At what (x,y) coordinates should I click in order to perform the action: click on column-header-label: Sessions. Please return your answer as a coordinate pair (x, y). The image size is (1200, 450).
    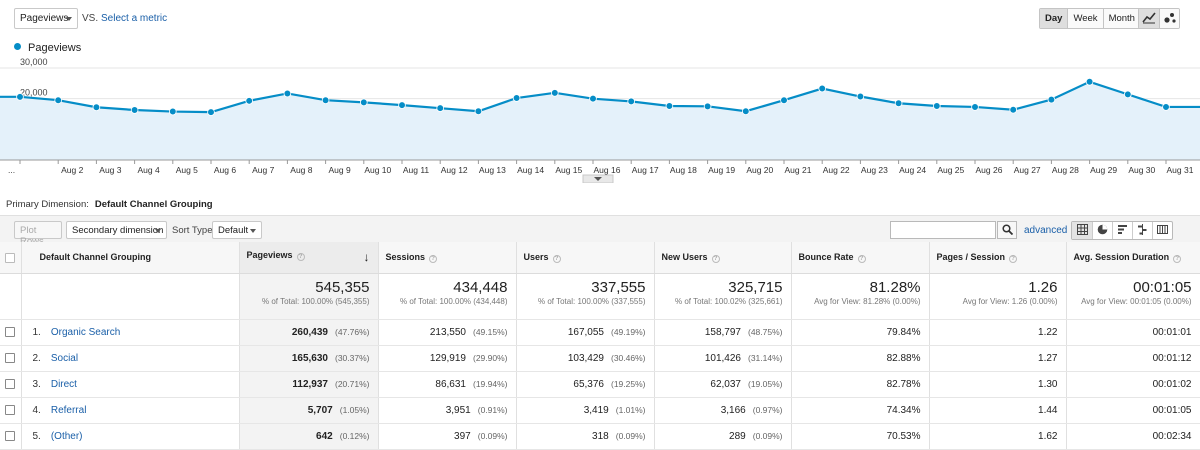
    Looking at the image, I should click on (405, 256).